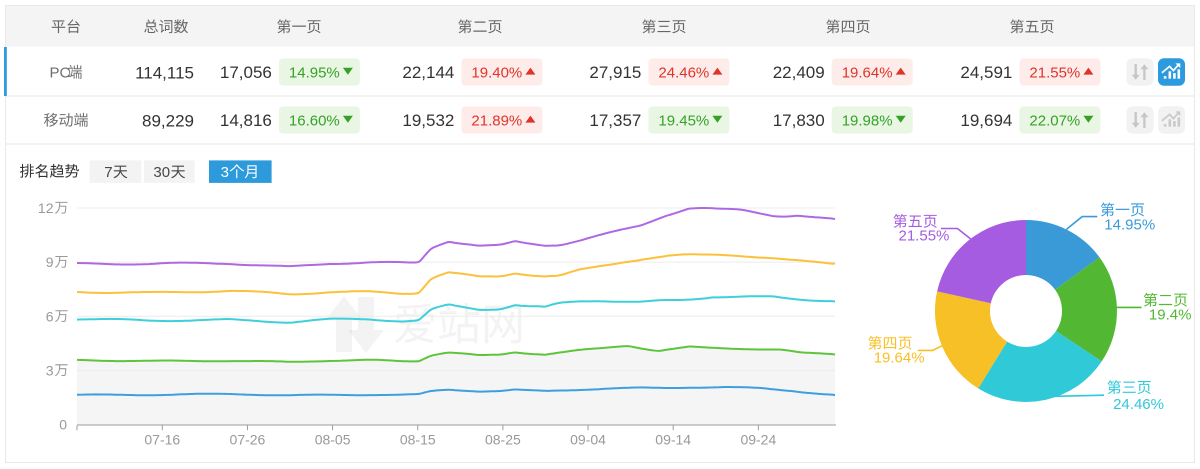 The image size is (1200, 469). I want to click on svg-text: 30, so click(161, 172).